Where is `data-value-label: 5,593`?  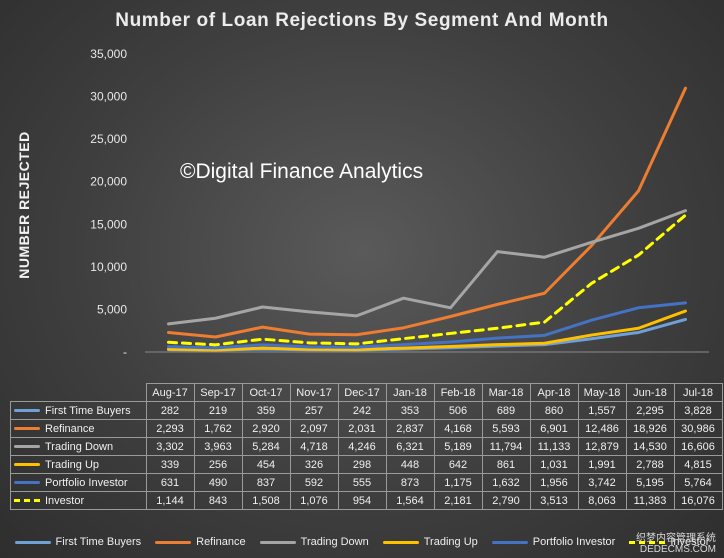 data-value-label: 5,593 is located at coordinates (506, 428).